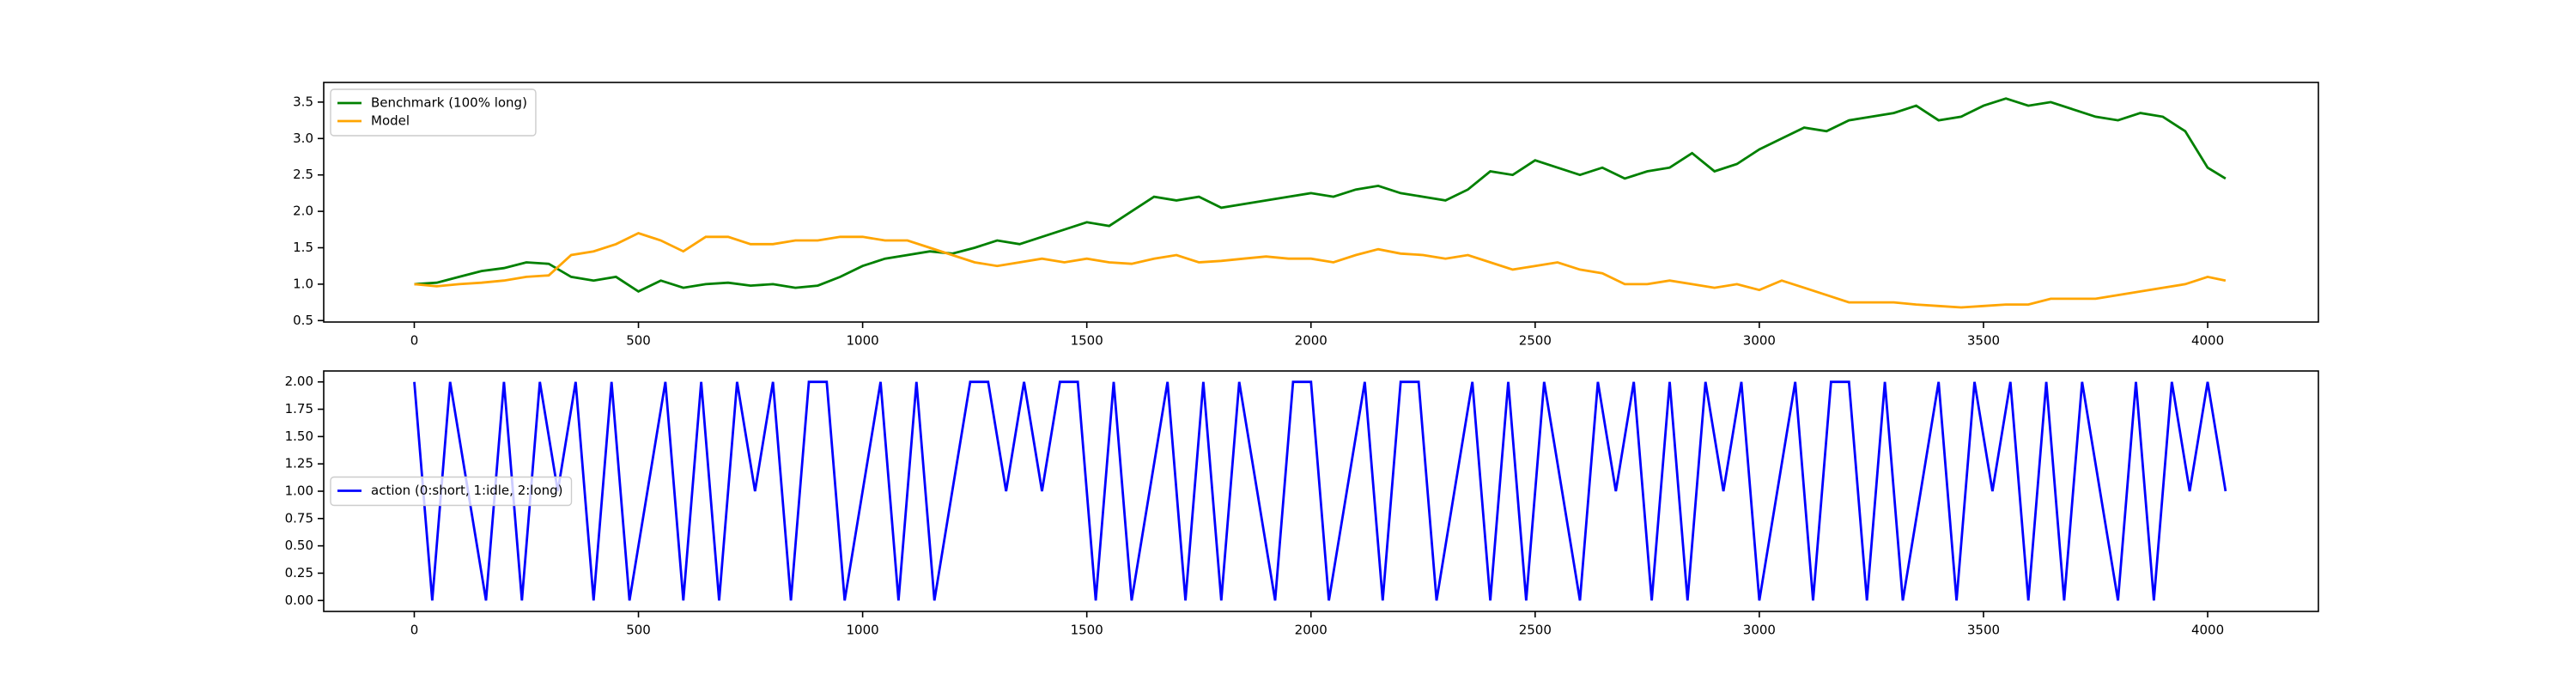  Describe the element at coordinates (299, 518) in the screenshot. I see `y-tick-label: 0.75` at that location.